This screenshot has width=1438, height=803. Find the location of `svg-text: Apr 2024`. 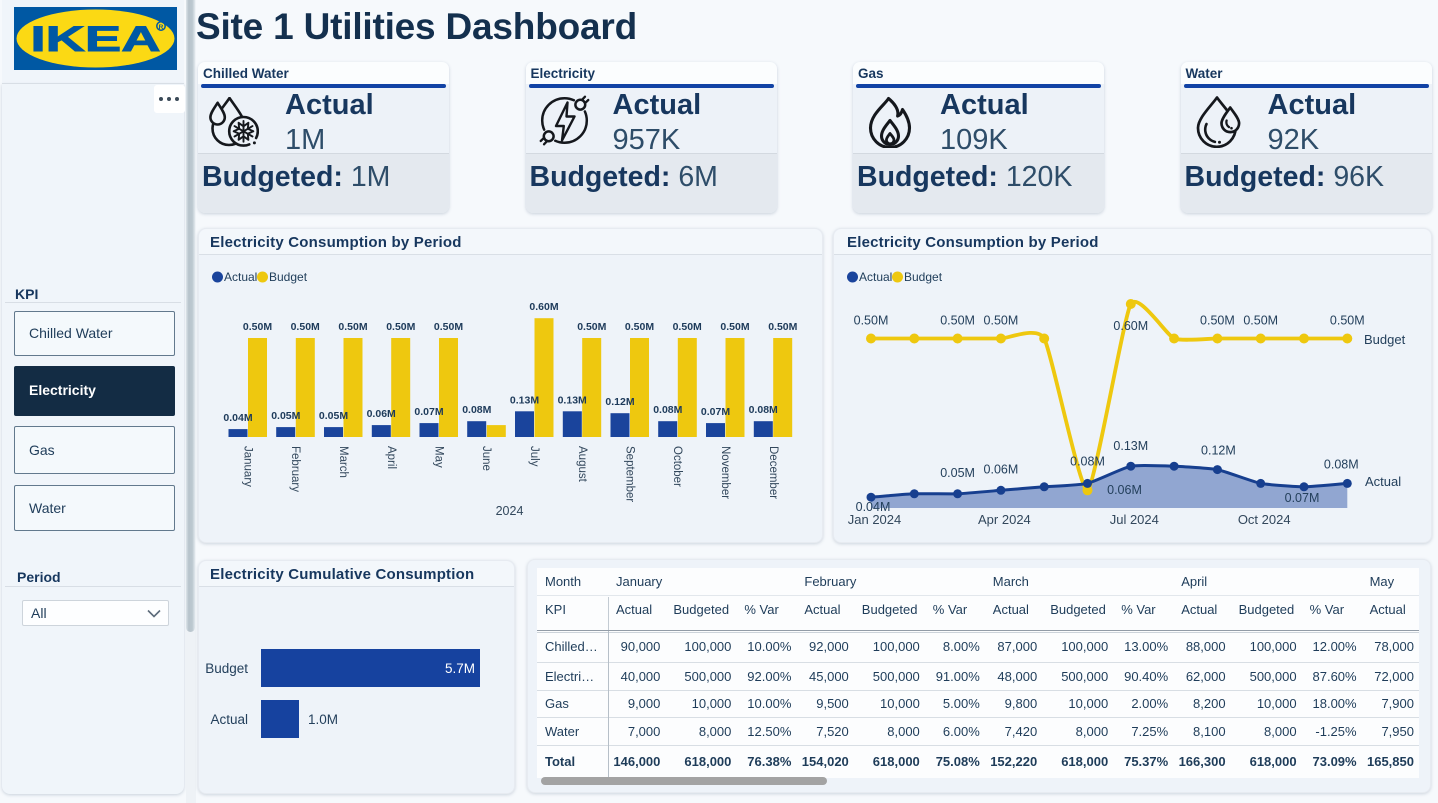

svg-text: Apr 2024 is located at coordinates (1004, 519).